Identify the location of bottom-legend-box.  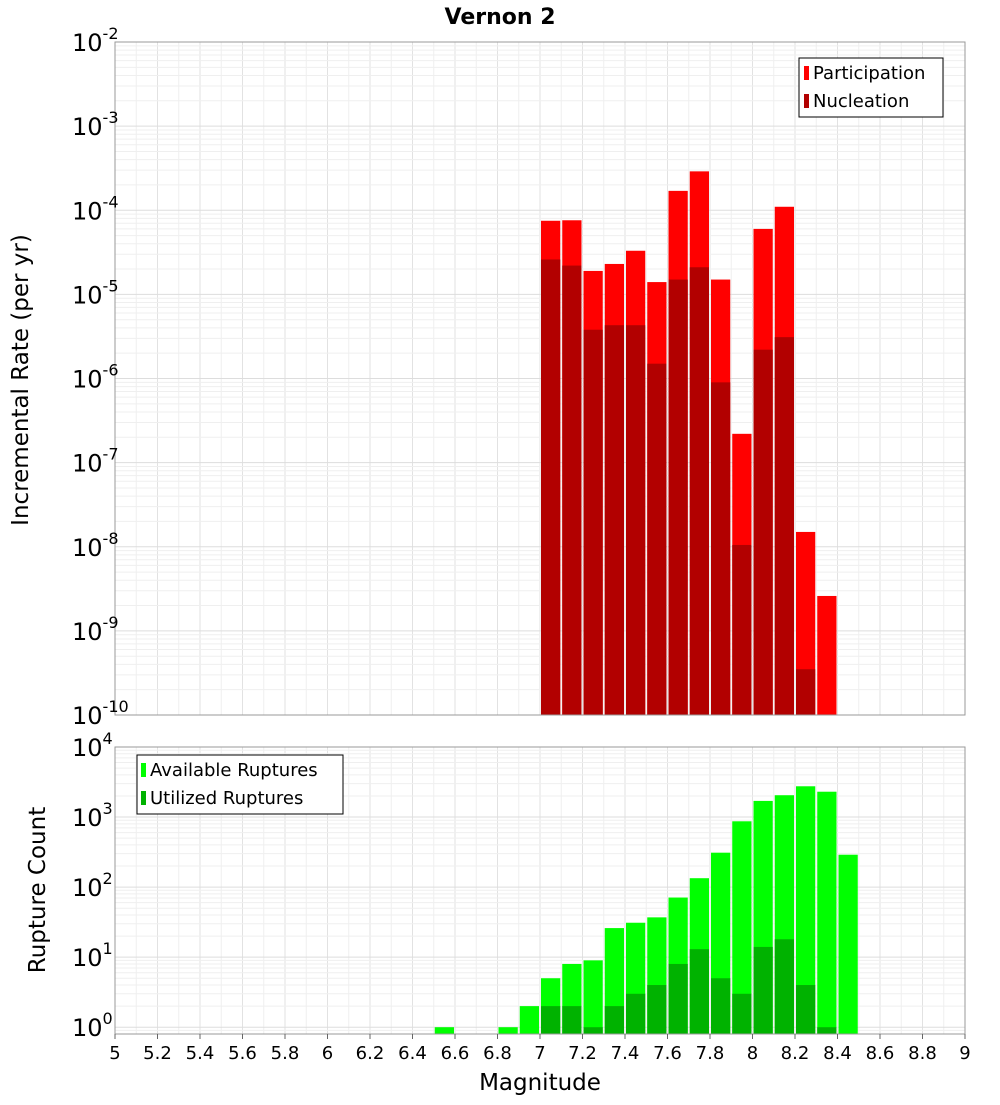
(240, 784).